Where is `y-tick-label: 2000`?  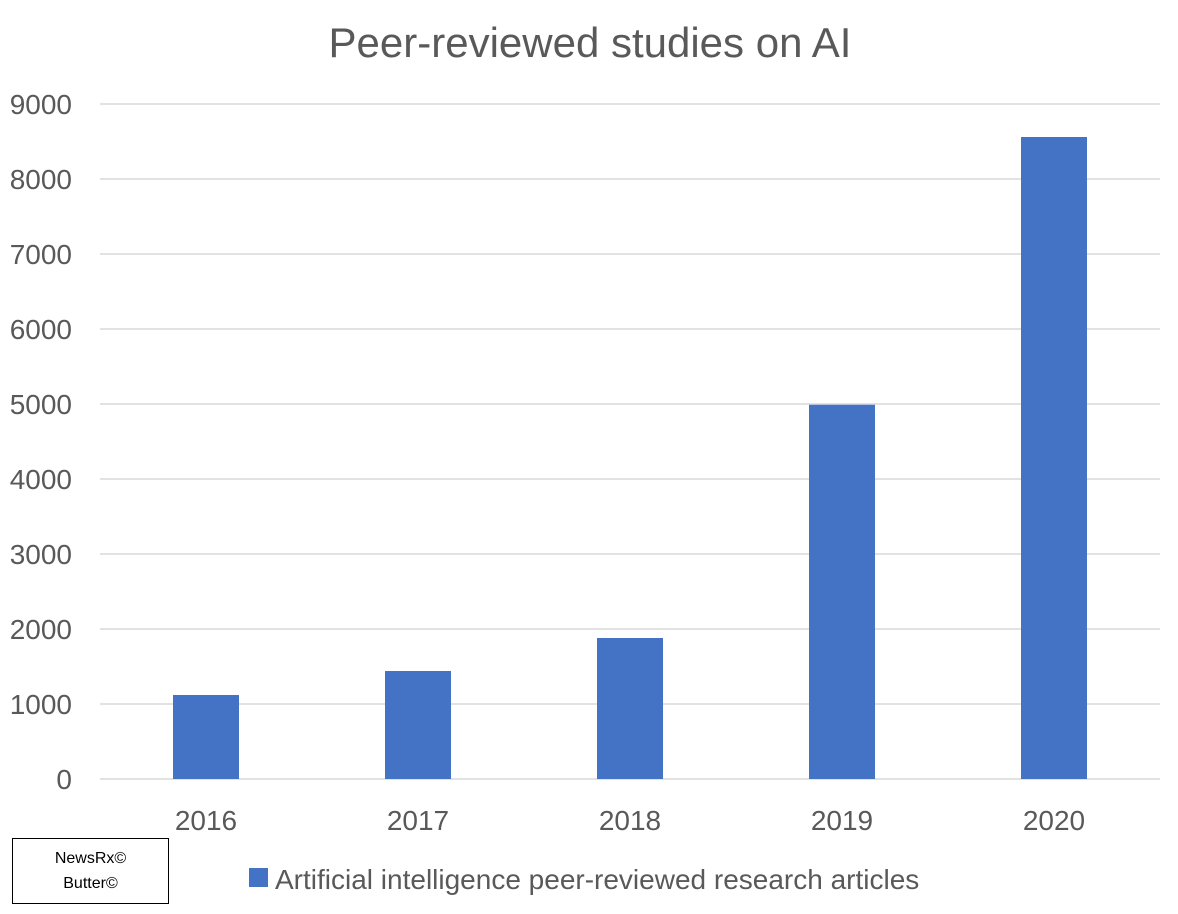
y-tick-label: 2000 is located at coordinates (41, 629).